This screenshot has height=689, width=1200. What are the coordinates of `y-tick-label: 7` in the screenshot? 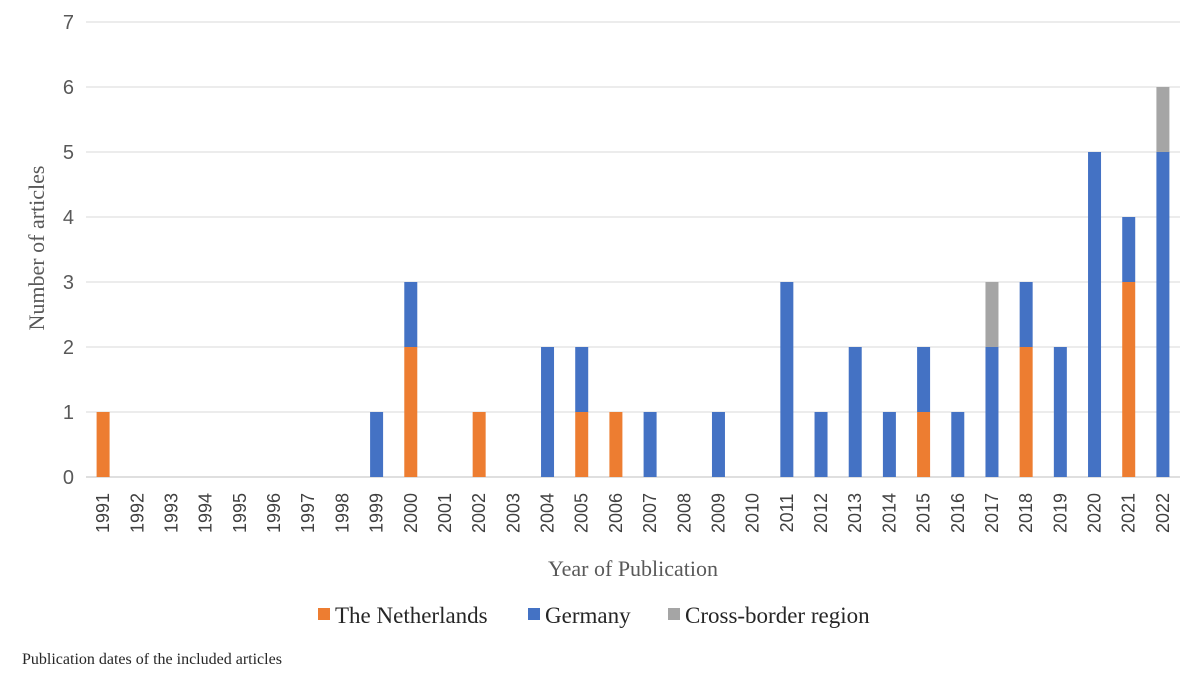 It's located at (68, 23).